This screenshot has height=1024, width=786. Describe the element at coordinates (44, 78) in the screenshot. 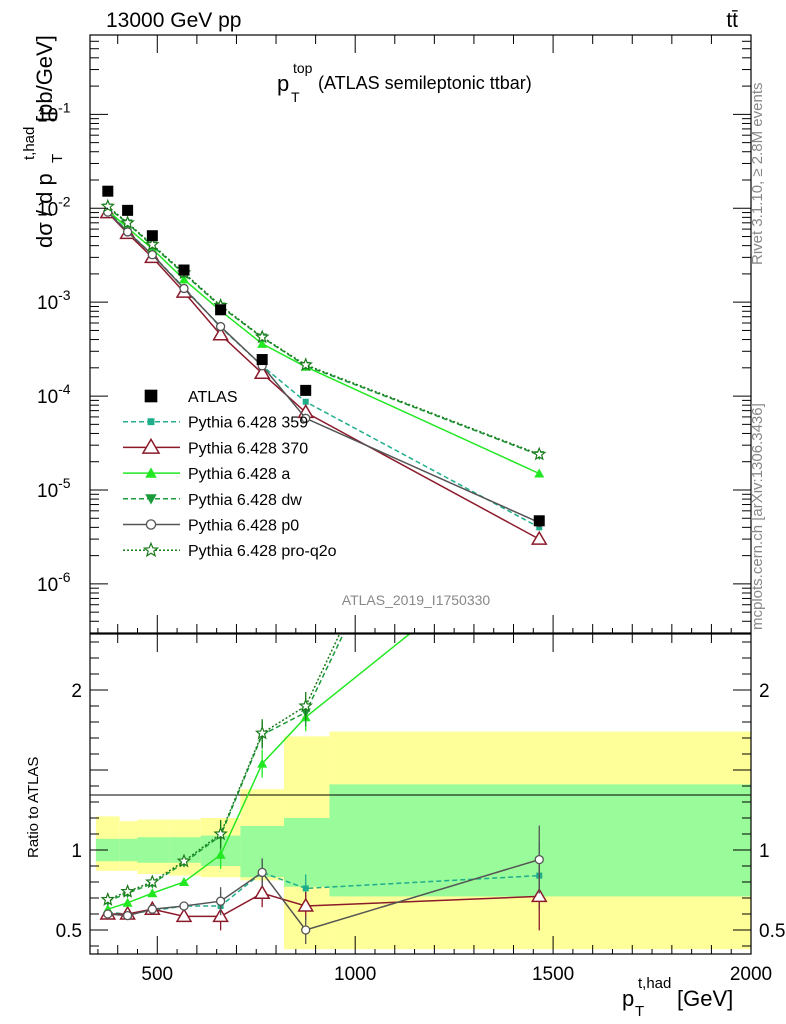

I see `main-ylabel-post: [pb/GeV]` at that location.